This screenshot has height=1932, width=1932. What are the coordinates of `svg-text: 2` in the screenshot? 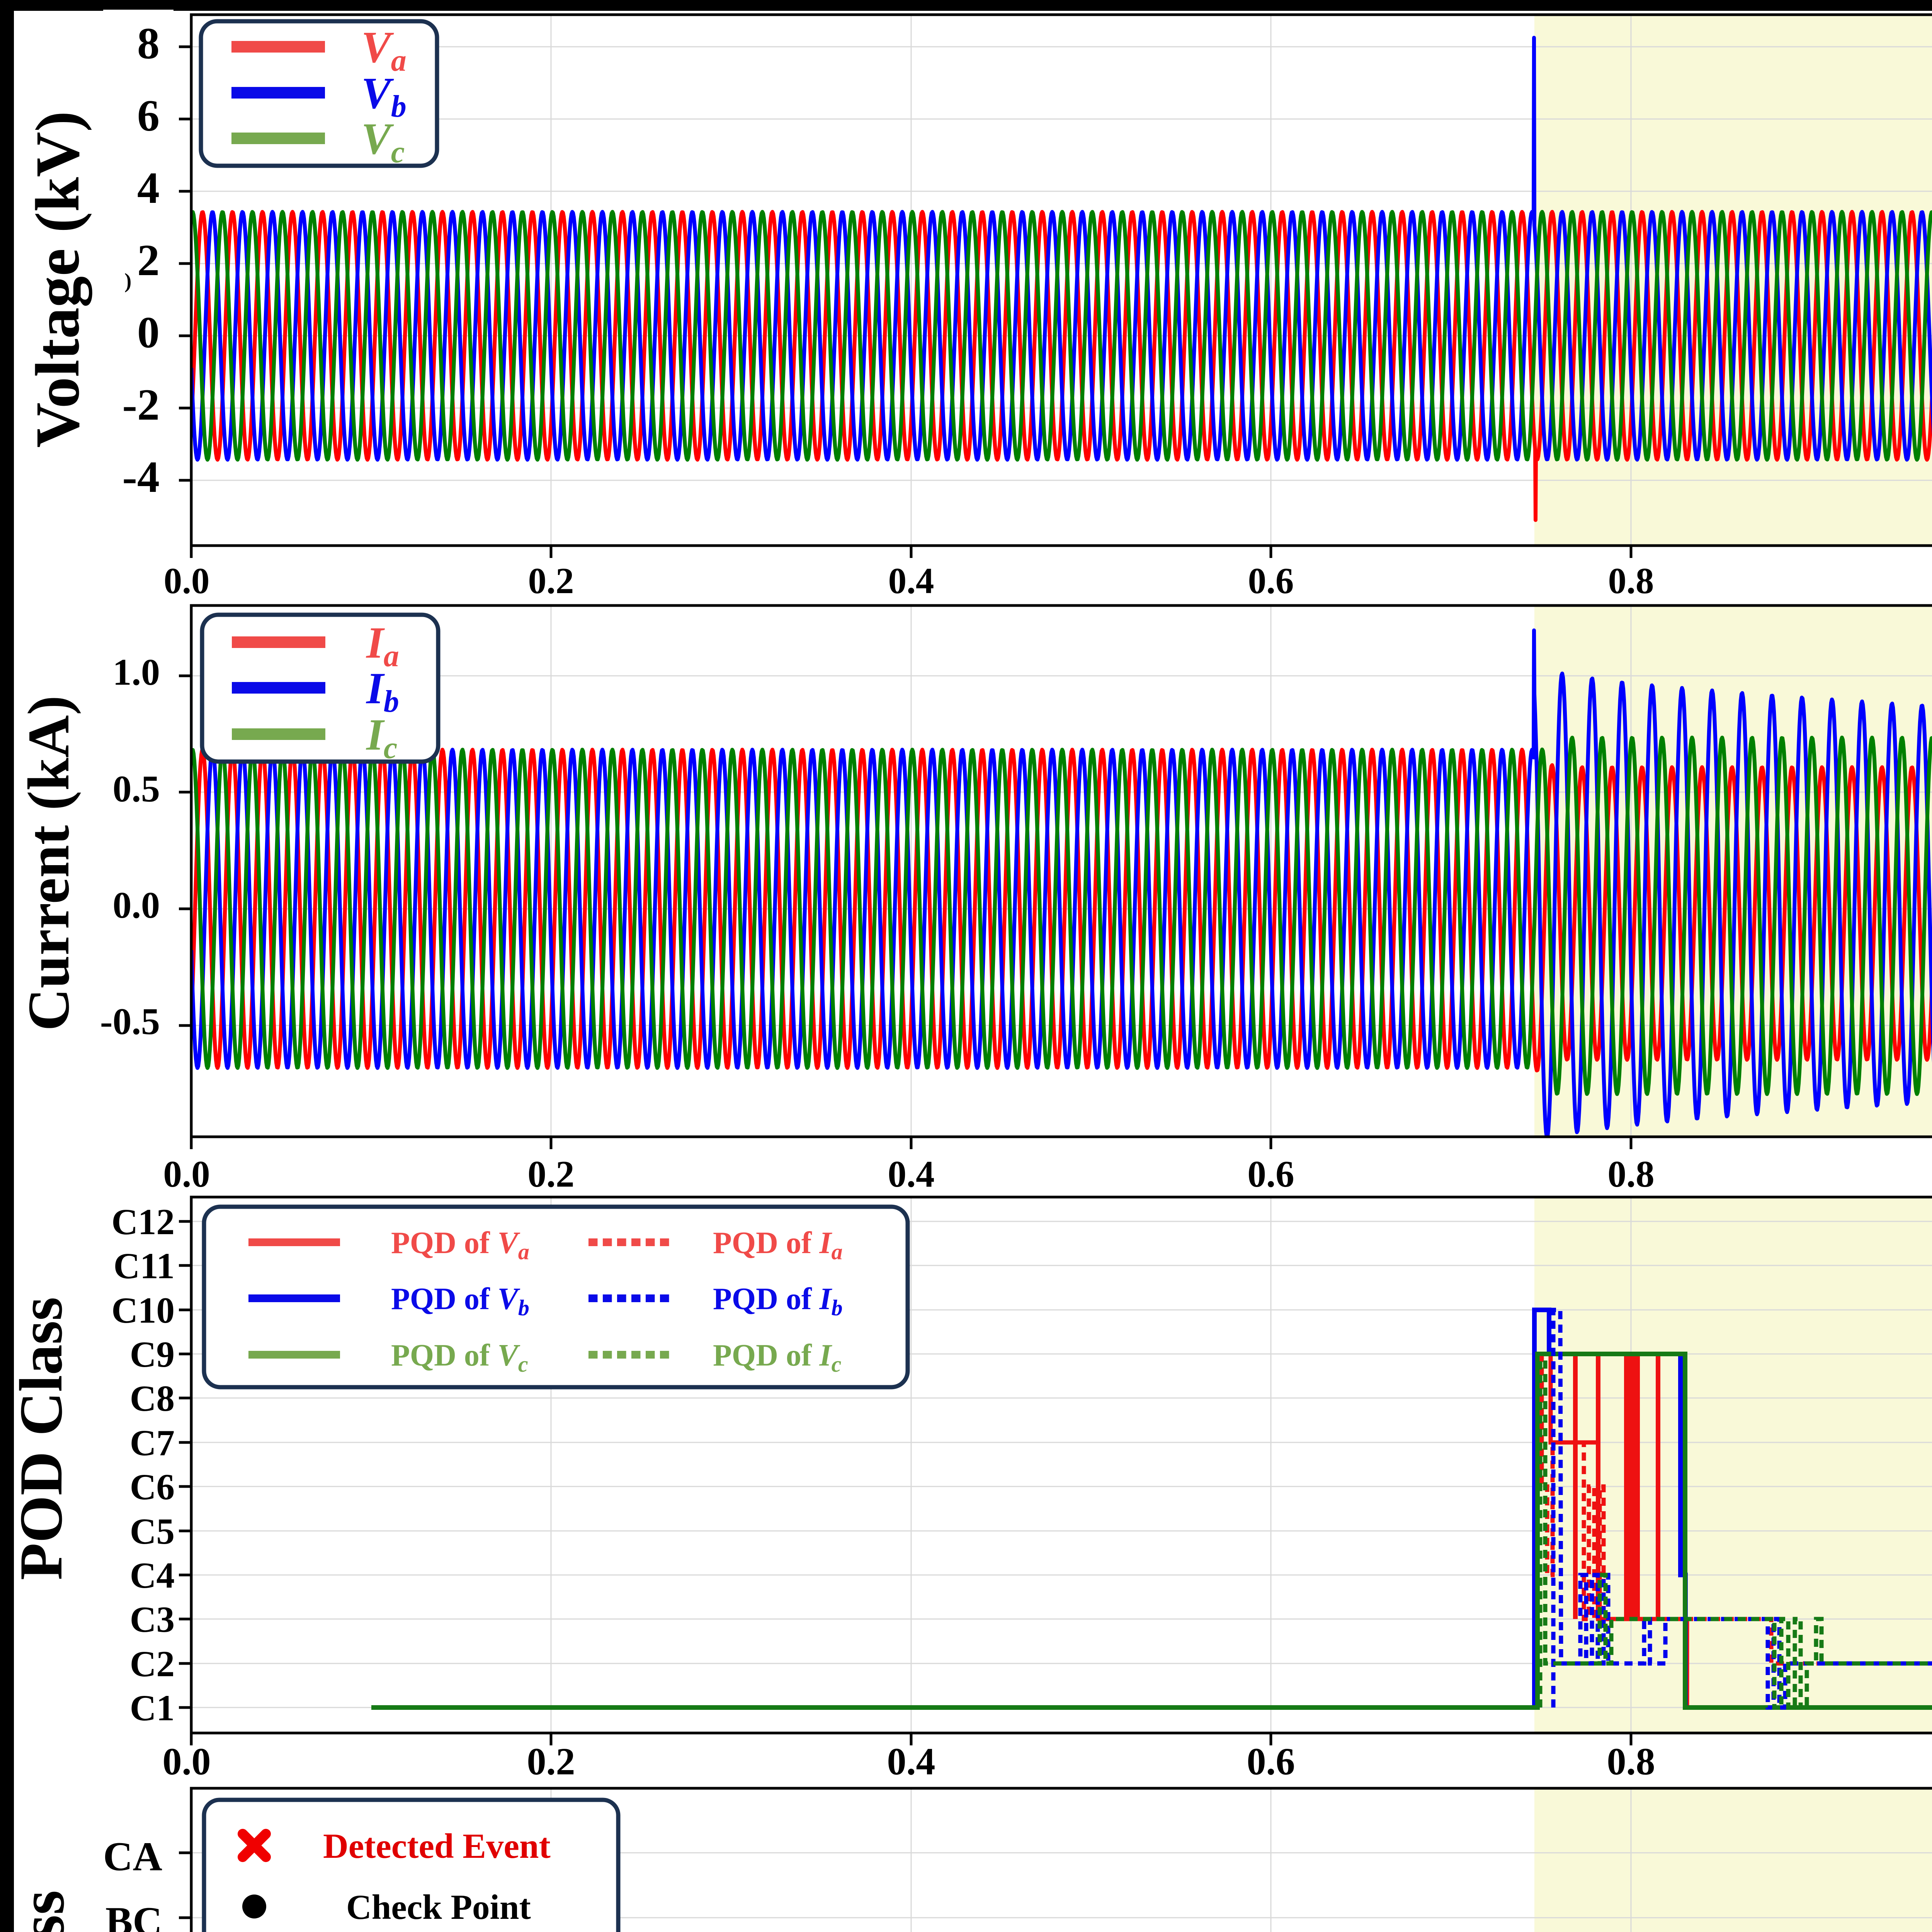 It's located at (148, 260).